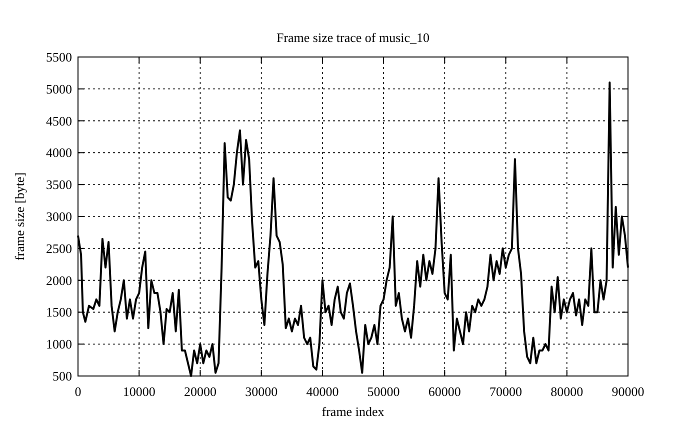 The height and width of the screenshot is (429, 695). Describe the element at coordinates (567, 391) in the screenshot. I see `x-tick-label: 80000` at that location.